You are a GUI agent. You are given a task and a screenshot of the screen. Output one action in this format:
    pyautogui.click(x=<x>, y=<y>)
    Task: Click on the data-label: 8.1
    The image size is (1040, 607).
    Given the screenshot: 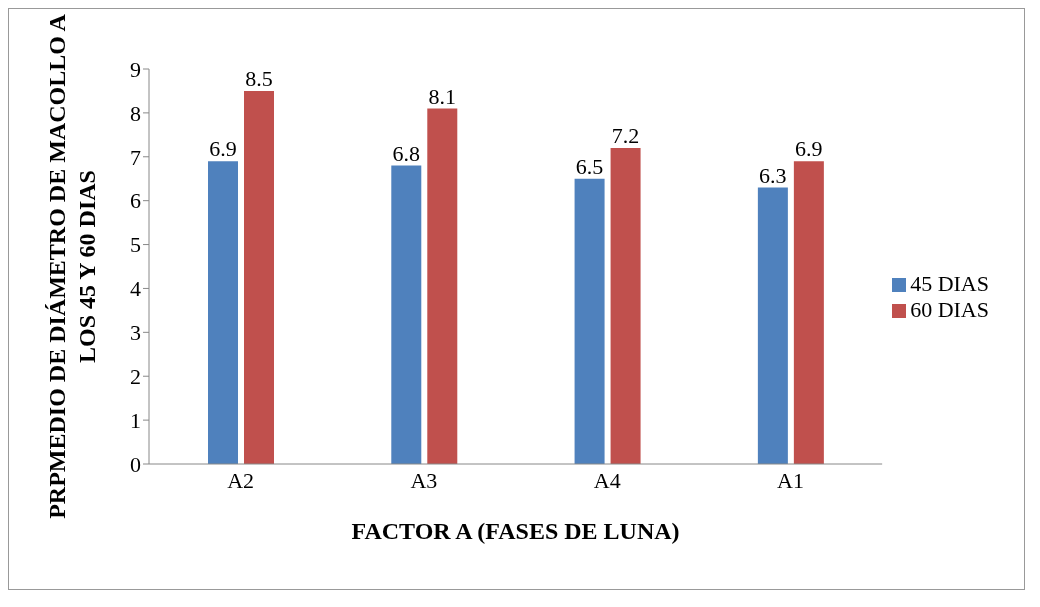 What is the action you would take?
    pyautogui.click(x=442, y=96)
    